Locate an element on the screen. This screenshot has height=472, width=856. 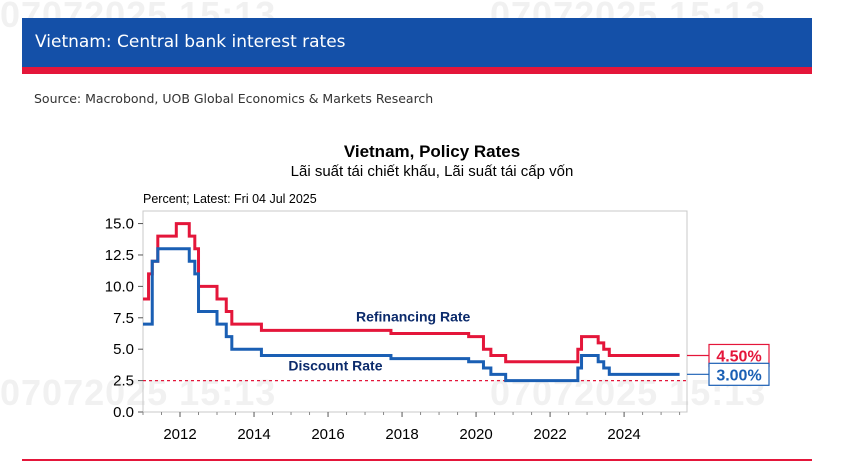
x-tick-label: 2016 is located at coordinates (327, 434).